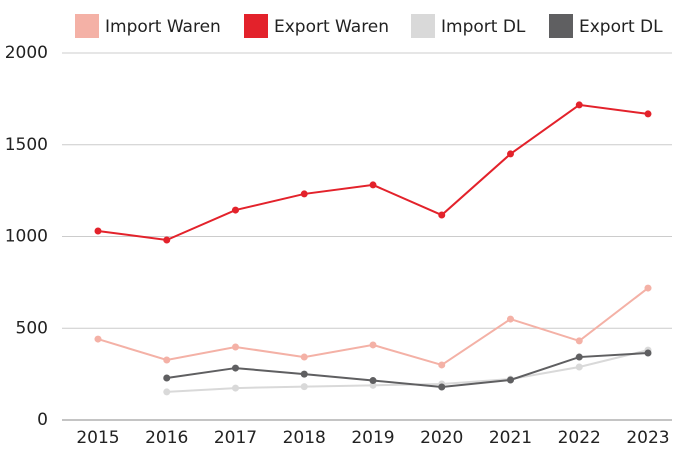 The height and width of the screenshot is (451, 675). I want to click on legend-label: Import Waren, so click(163, 27).